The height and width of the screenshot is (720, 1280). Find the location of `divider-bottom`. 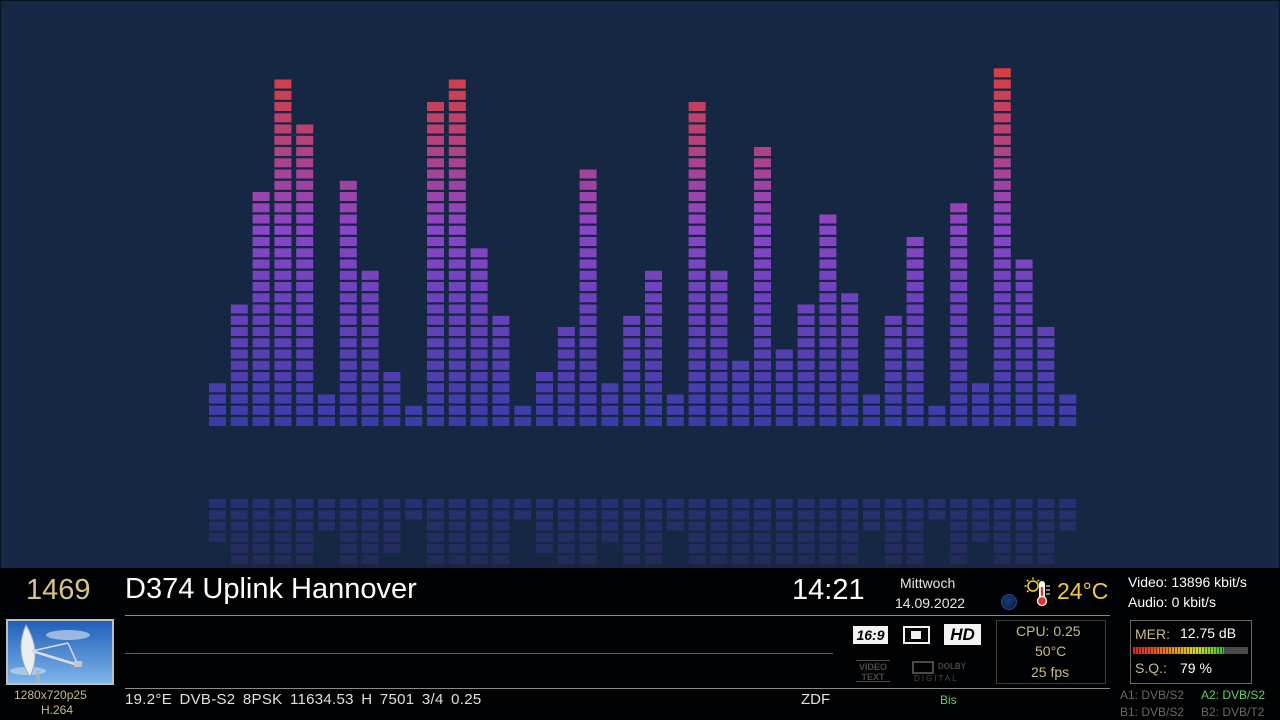

divider-bottom is located at coordinates (617, 688).